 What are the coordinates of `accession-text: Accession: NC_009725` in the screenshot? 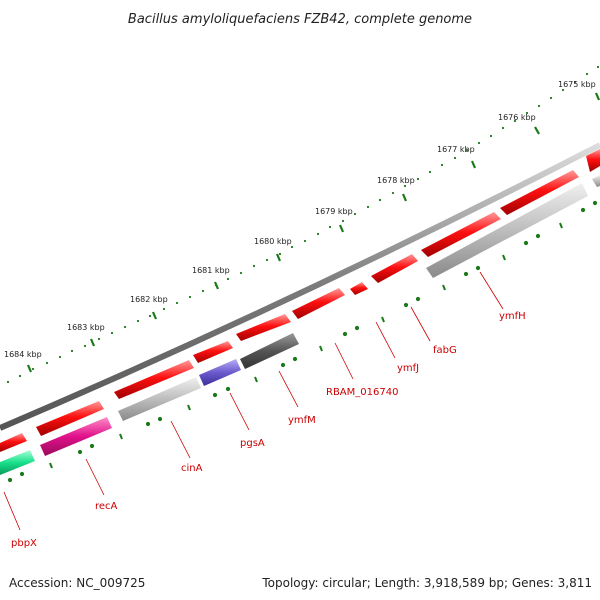 It's located at (77, 583).